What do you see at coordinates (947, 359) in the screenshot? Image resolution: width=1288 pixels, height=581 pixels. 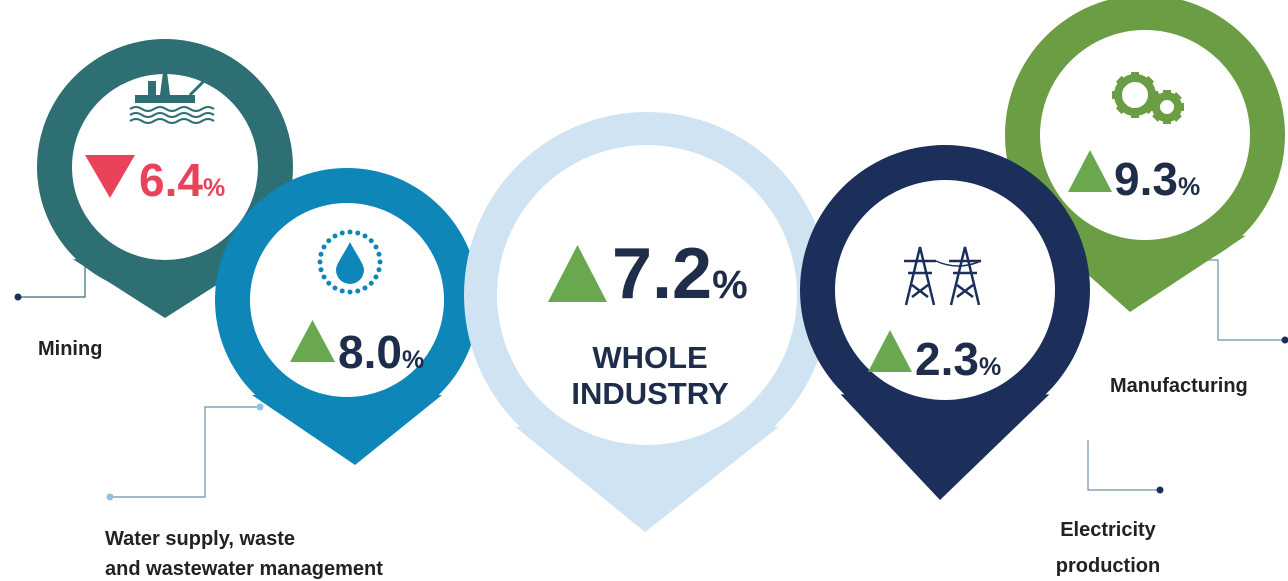 I see `value-number: 2.3` at bounding box center [947, 359].